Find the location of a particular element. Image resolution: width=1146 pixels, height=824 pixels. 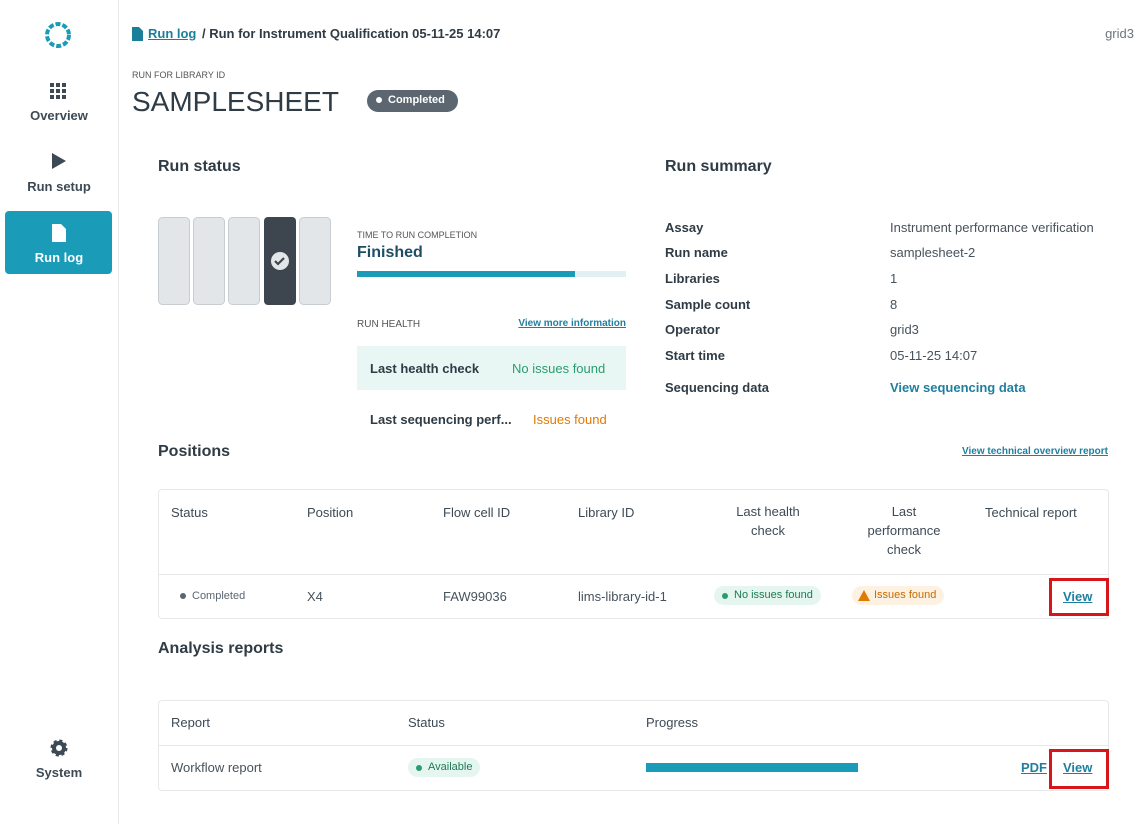

check-label: Last health check is located at coordinates (425, 368).